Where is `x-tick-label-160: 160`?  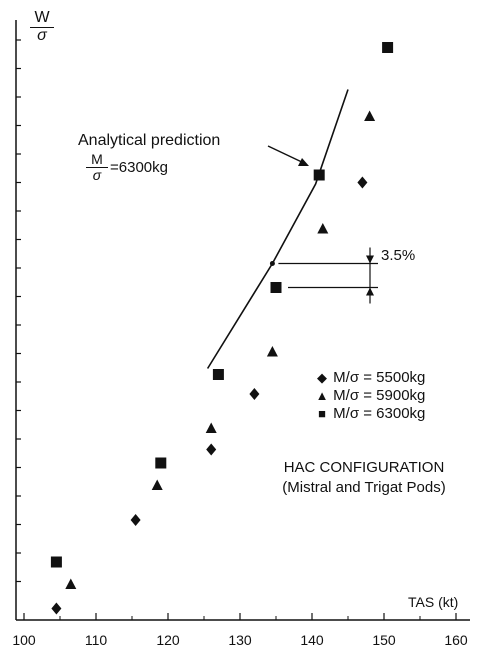
x-tick-label-160: 160 is located at coordinates (456, 640).